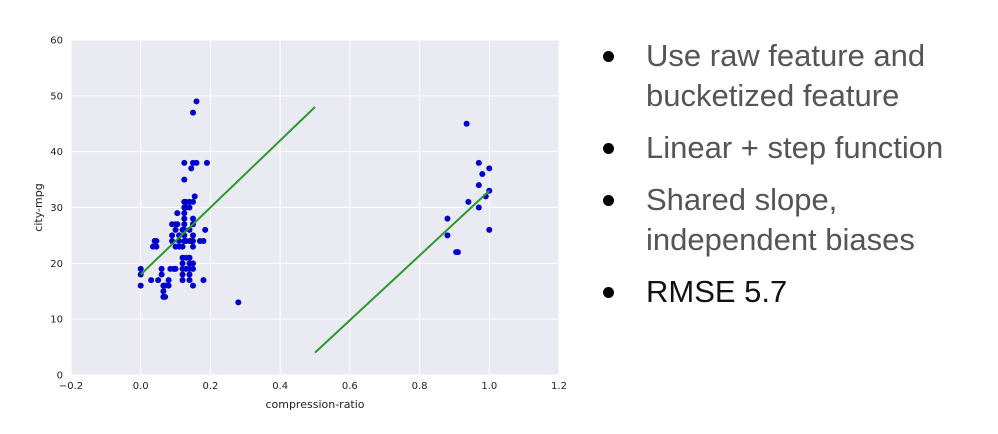 This screenshot has height=434, width=998. What do you see at coordinates (210, 386) in the screenshot?
I see `x-tick-label: 0.2` at bounding box center [210, 386].